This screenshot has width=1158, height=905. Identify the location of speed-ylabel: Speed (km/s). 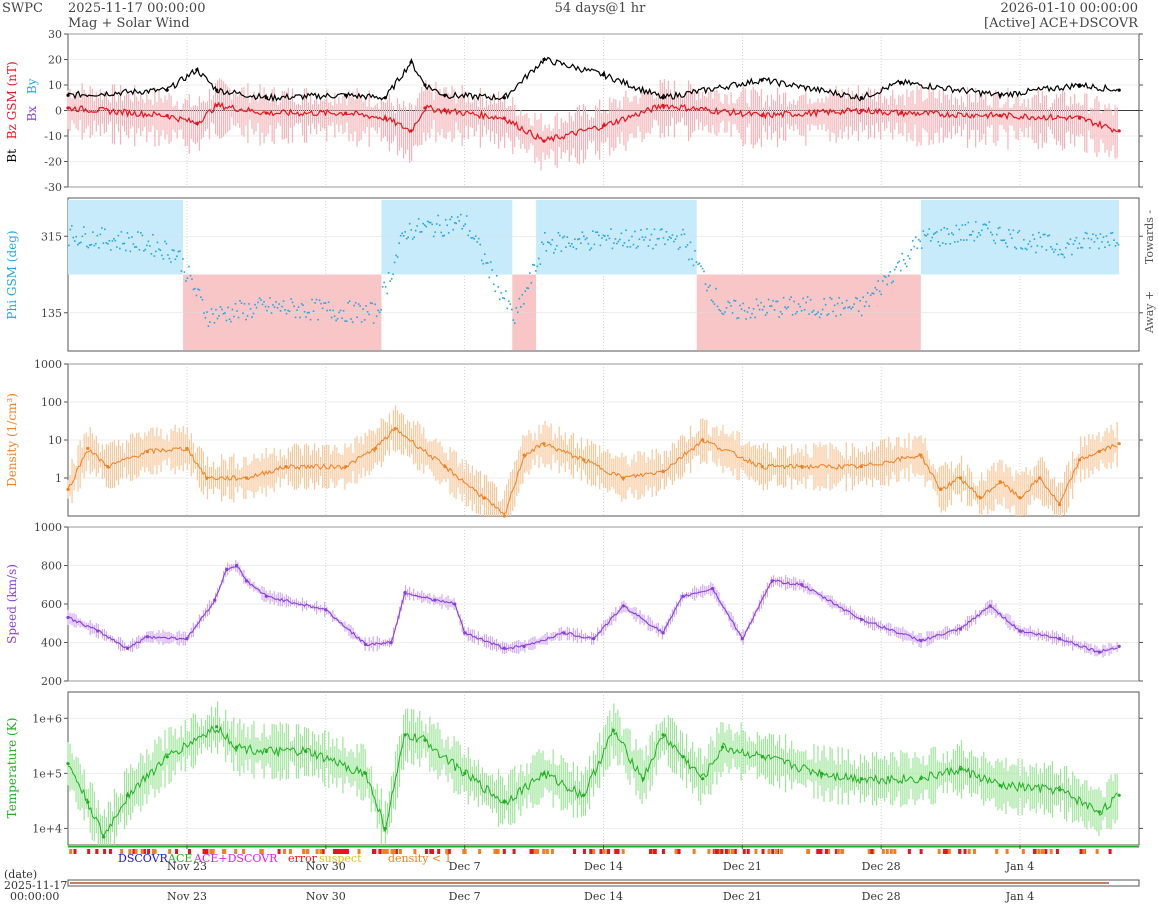
(12, 604).